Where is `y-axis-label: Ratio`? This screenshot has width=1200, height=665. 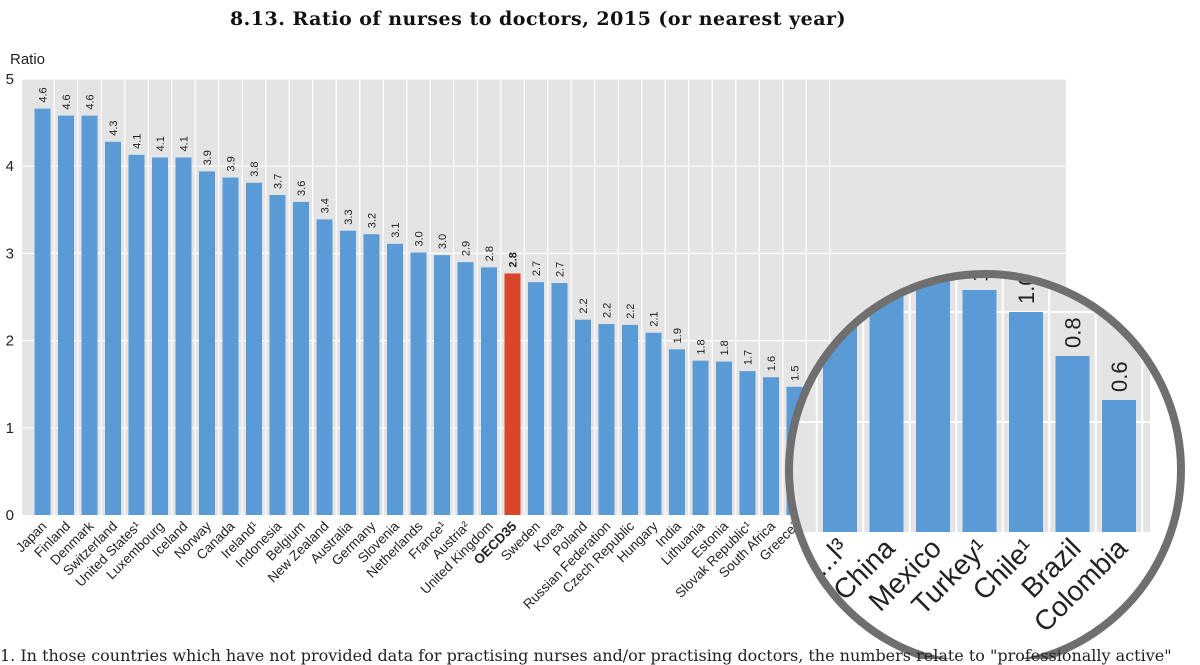
y-axis-label: Ratio is located at coordinates (27, 59).